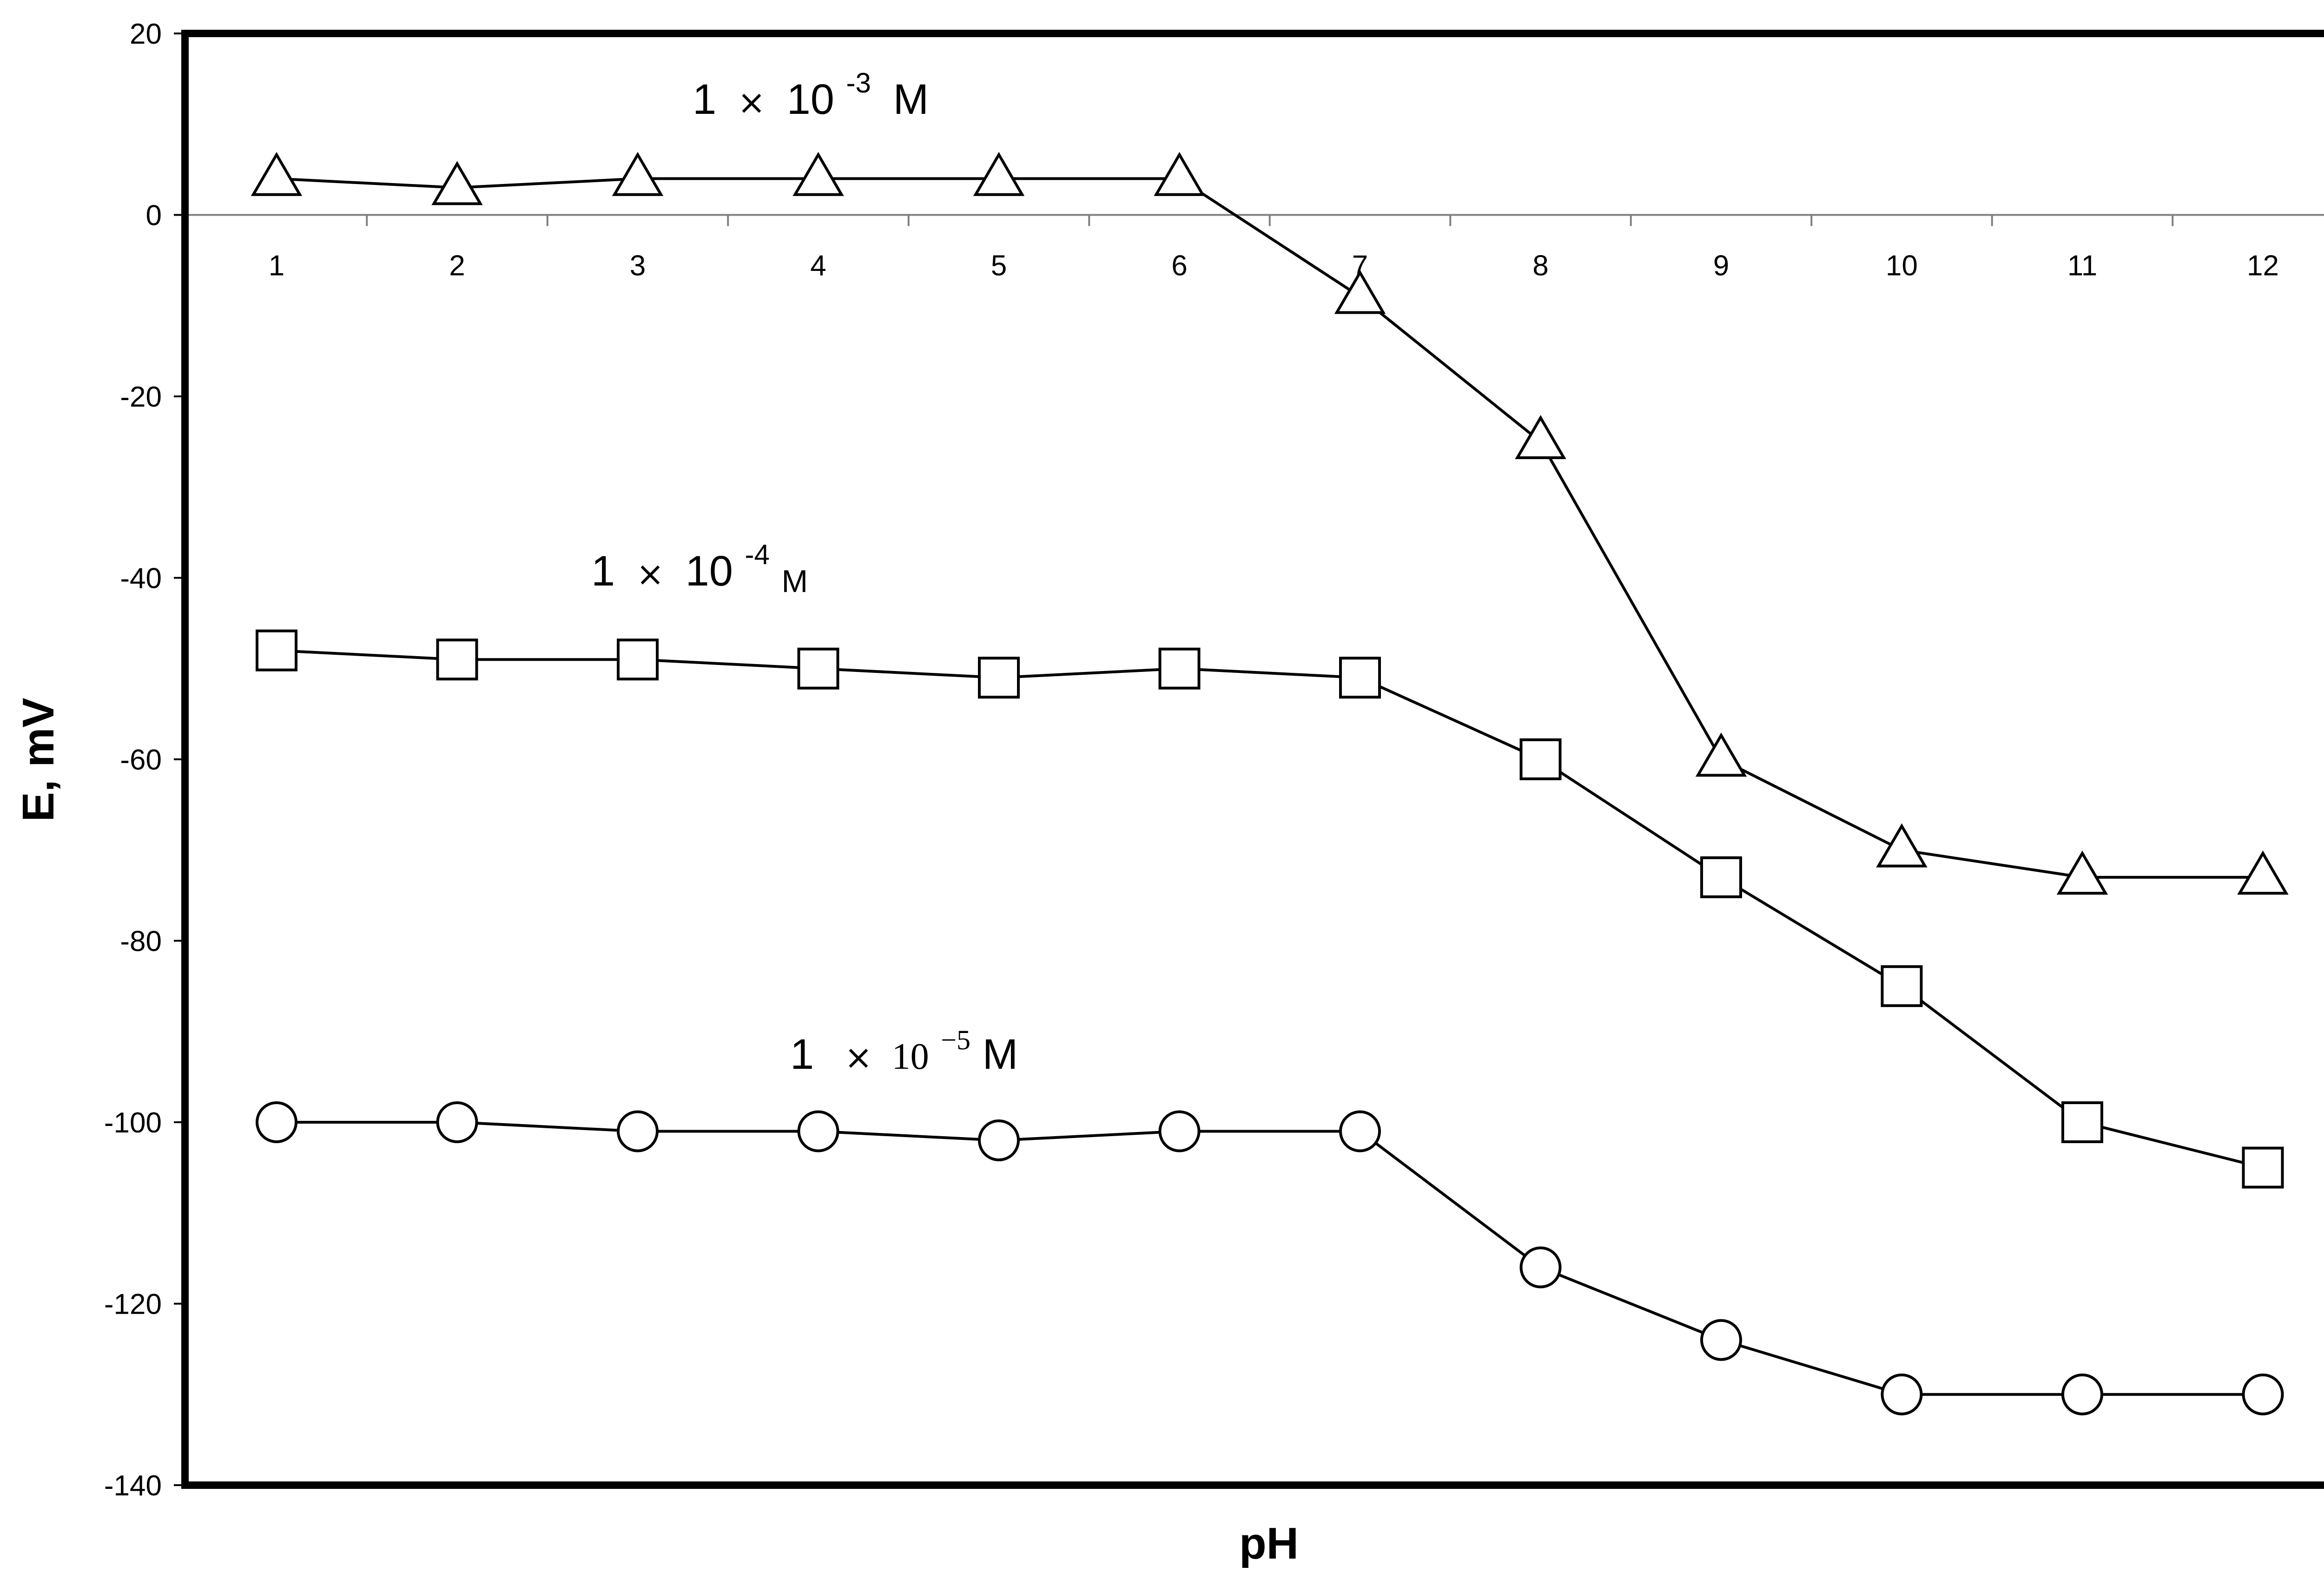 The width and height of the screenshot is (2324, 1586). Describe the element at coordinates (2082, 266) in the screenshot. I see `x-tick-label-10: 11` at that location.